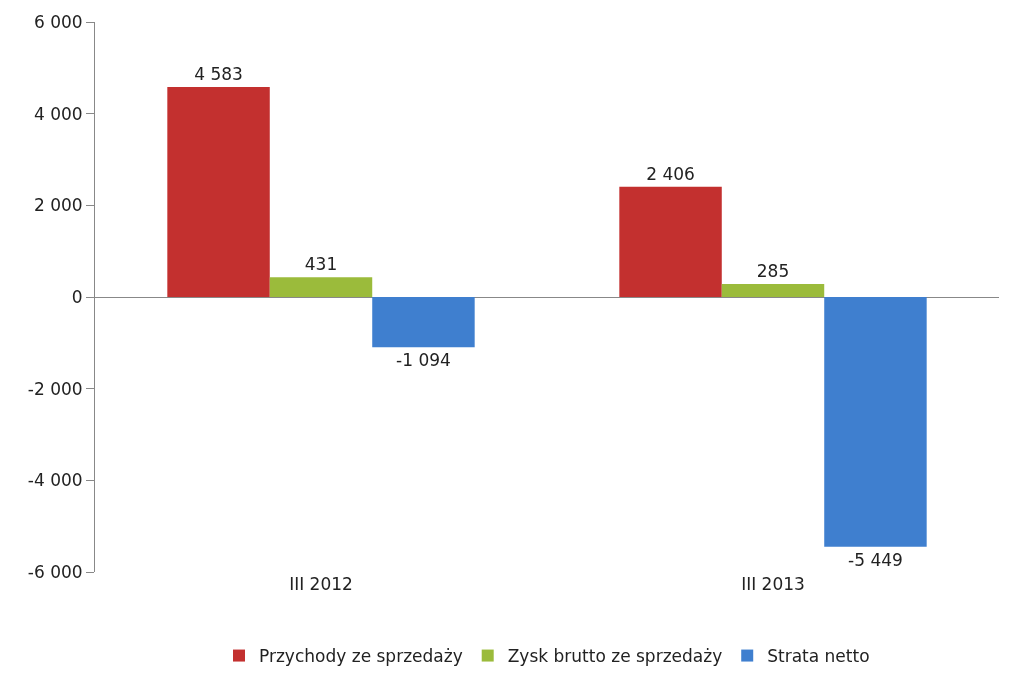  What do you see at coordinates (773, 584) in the screenshot?
I see `x-tick-label: III 2013` at bounding box center [773, 584].